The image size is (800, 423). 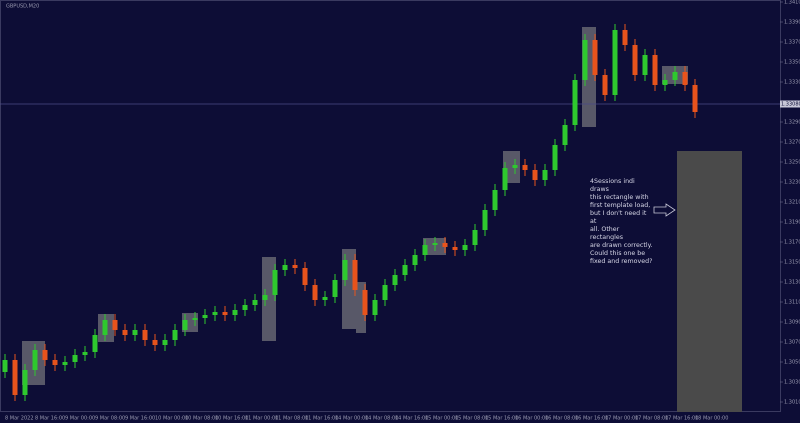 I want to click on y-tick-label: 1.30100, so click(x=792, y=403).